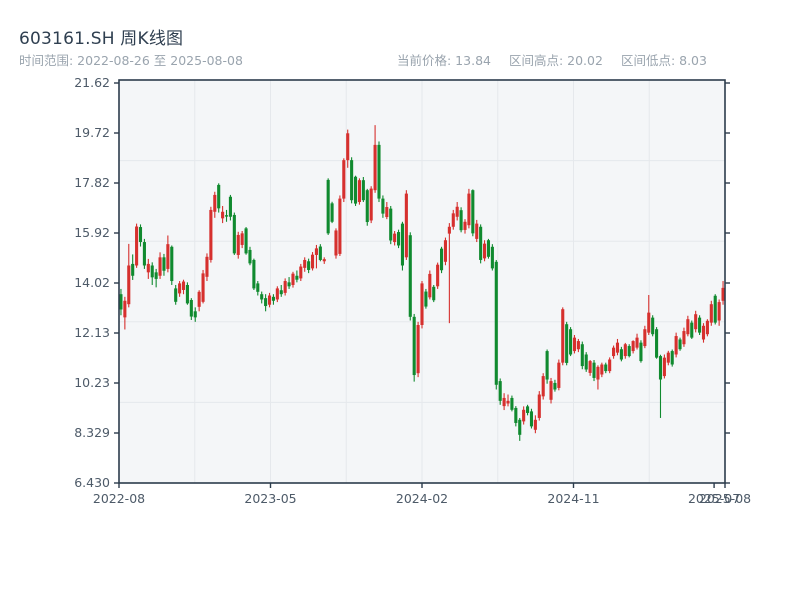  I want to click on current-price-stat: 当前价格: 13.84, so click(444, 60).